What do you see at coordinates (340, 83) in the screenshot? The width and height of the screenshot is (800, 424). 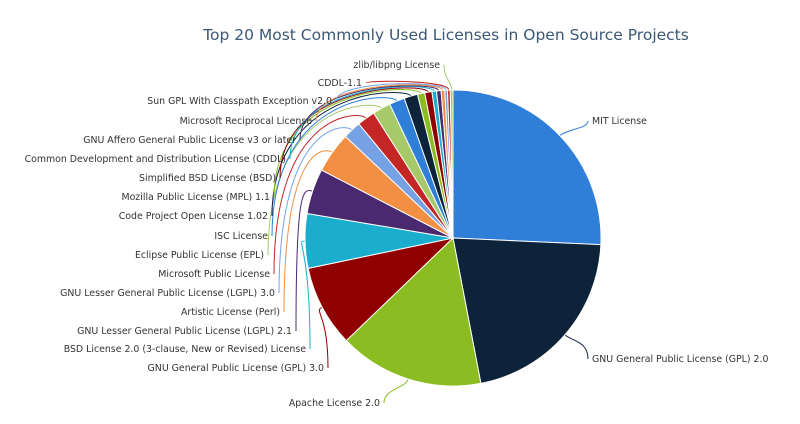 I see `slice-label: CDDL-1.1` at bounding box center [340, 83].